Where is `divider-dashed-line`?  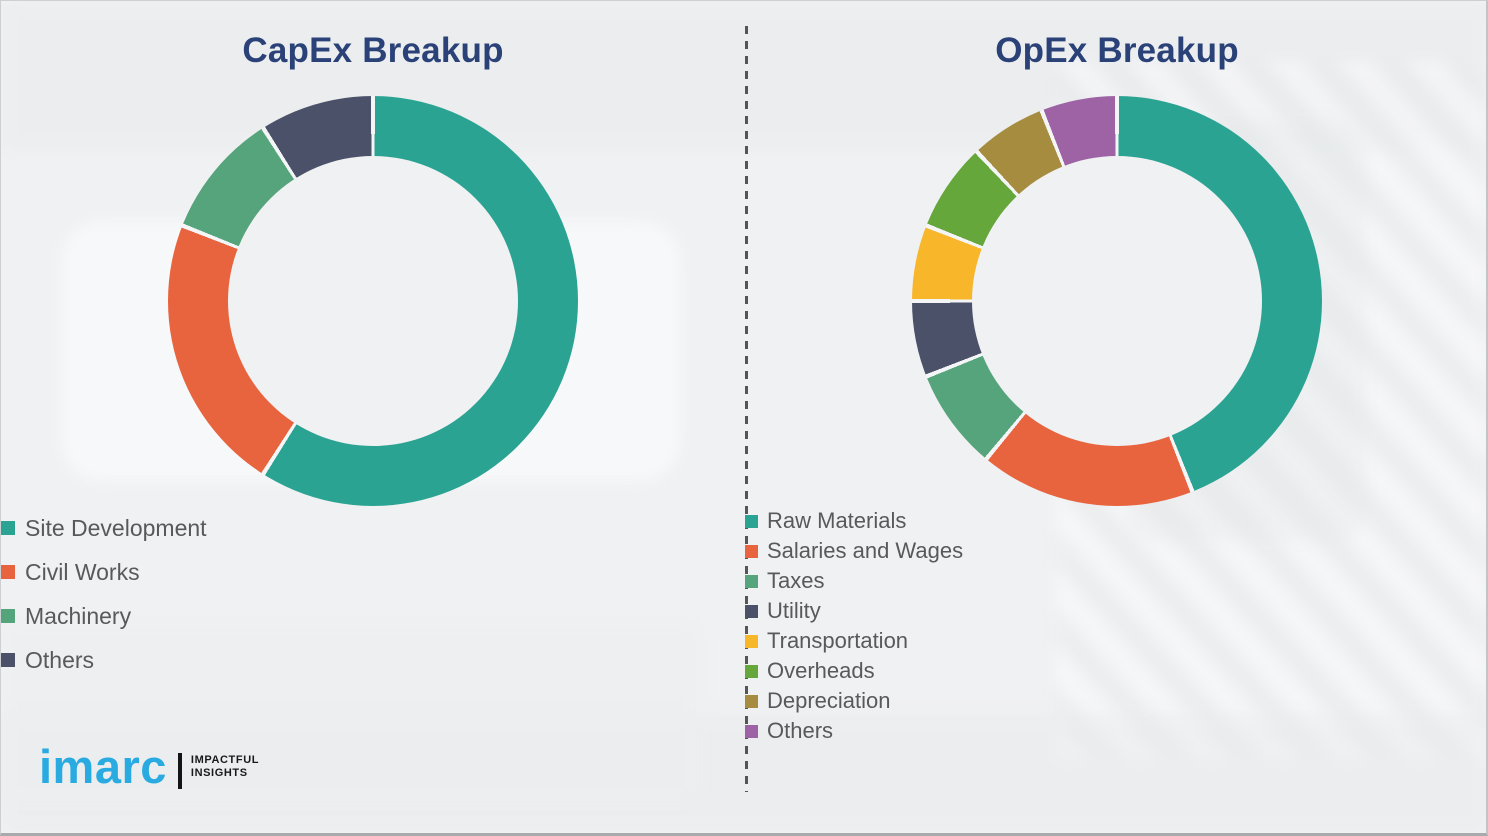 divider-dashed-line is located at coordinates (746, 409).